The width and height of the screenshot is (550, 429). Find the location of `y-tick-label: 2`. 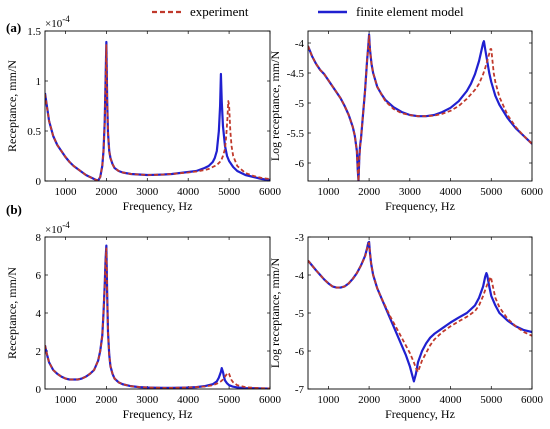

y-tick-label: 2 is located at coordinates (39, 352).